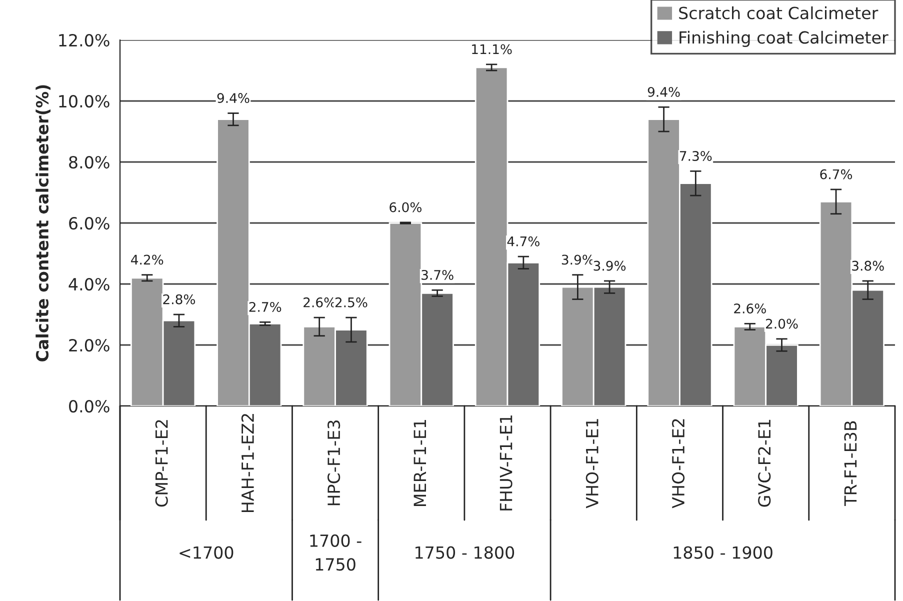 The width and height of the screenshot is (903, 601). What do you see at coordinates (778, 13) in the screenshot?
I see `legend-label: Scratch coat Calcimeter` at bounding box center [778, 13].